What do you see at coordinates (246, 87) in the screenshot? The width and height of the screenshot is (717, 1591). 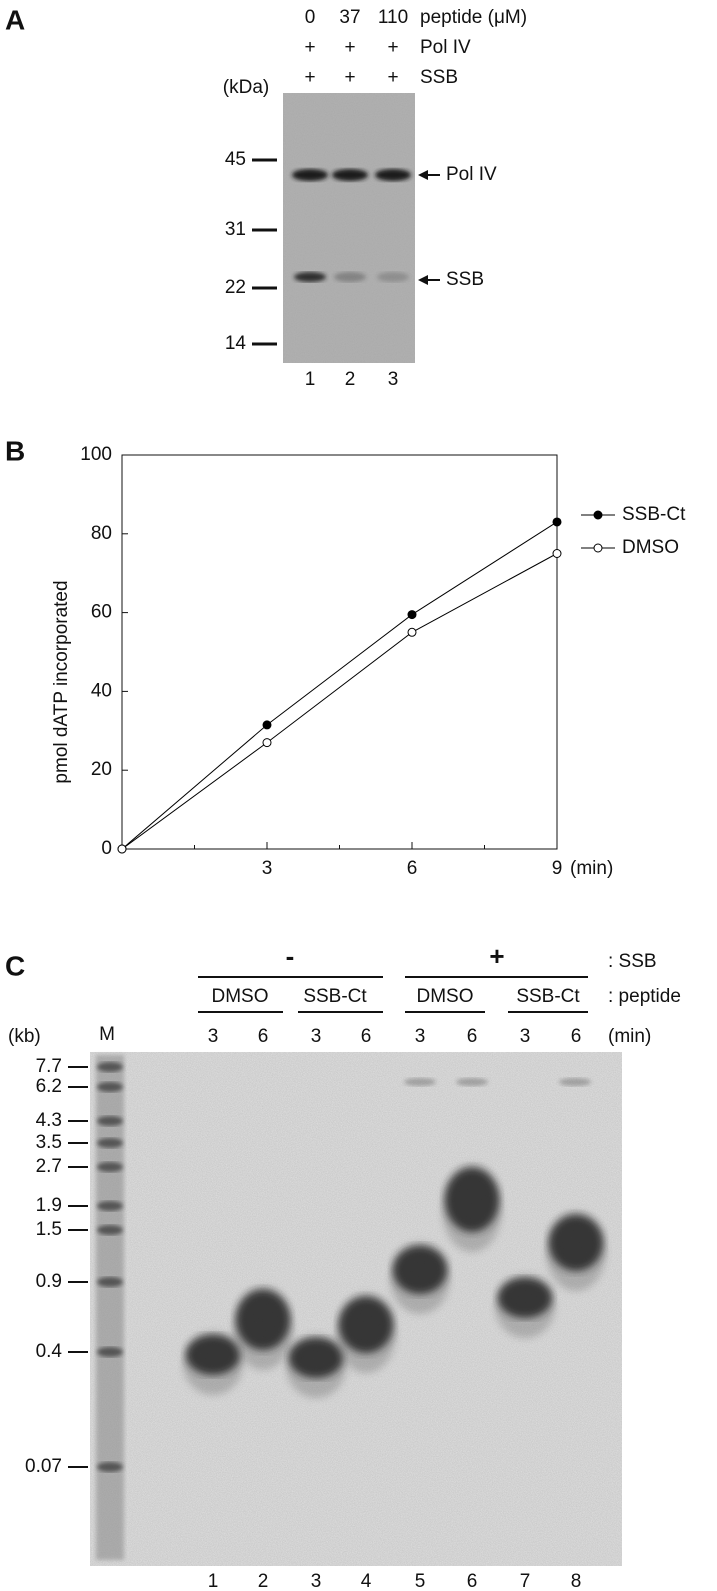 I see `unit-label: (kDa)` at bounding box center [246, 87].